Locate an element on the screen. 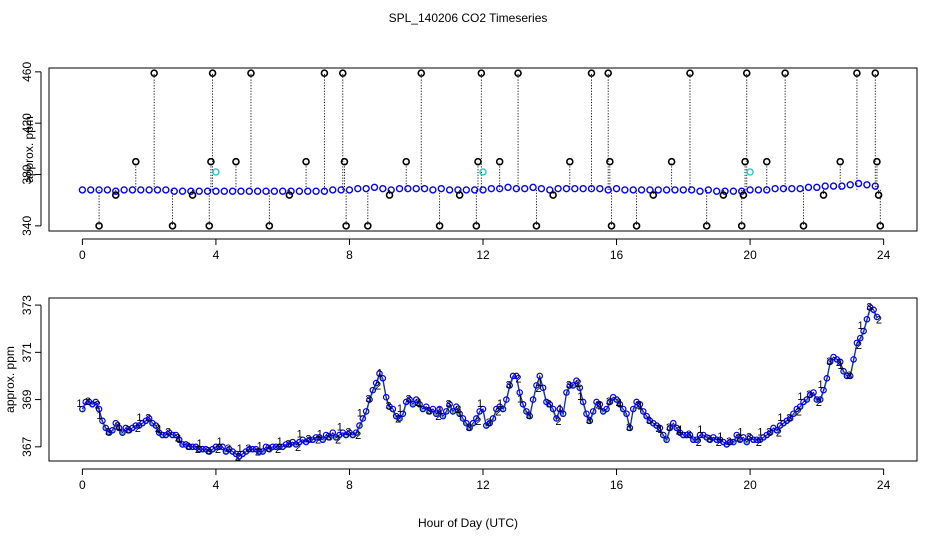 This screenshot has height=540, width=936. x-tick-label: 4 is located at coordinates (216, 255).